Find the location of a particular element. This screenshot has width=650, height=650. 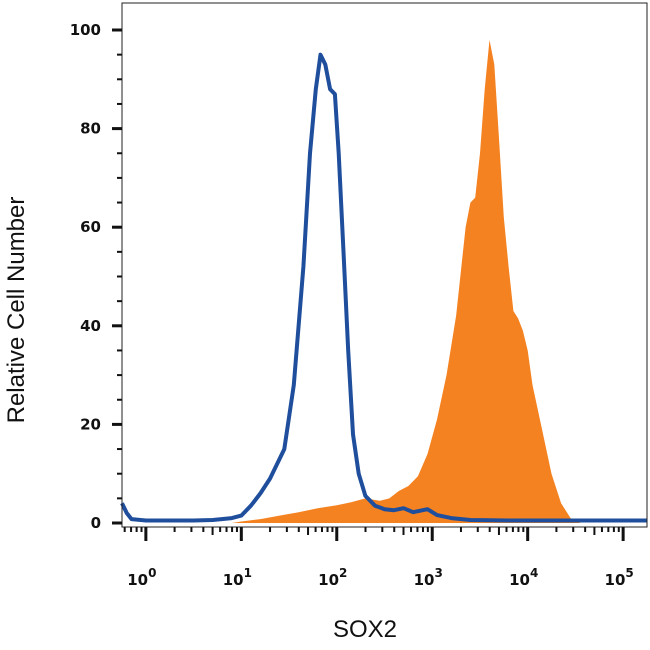

y-tick-label: 40 is located at coordinates (90, 326).